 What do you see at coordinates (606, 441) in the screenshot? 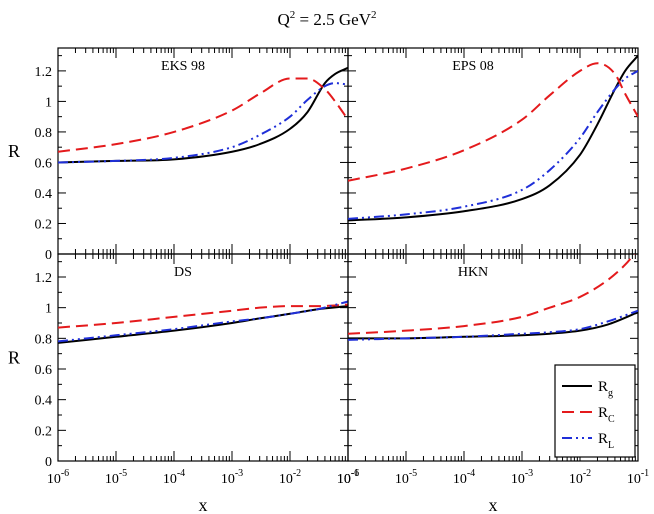
I see `legend-label-l: RL` at bounding box center [606, 441].